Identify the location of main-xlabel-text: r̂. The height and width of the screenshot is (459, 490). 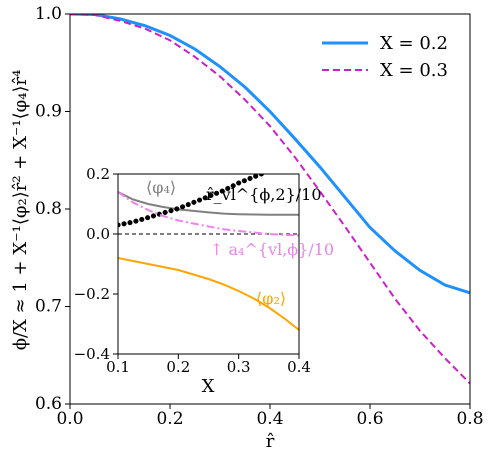
(270, 441).